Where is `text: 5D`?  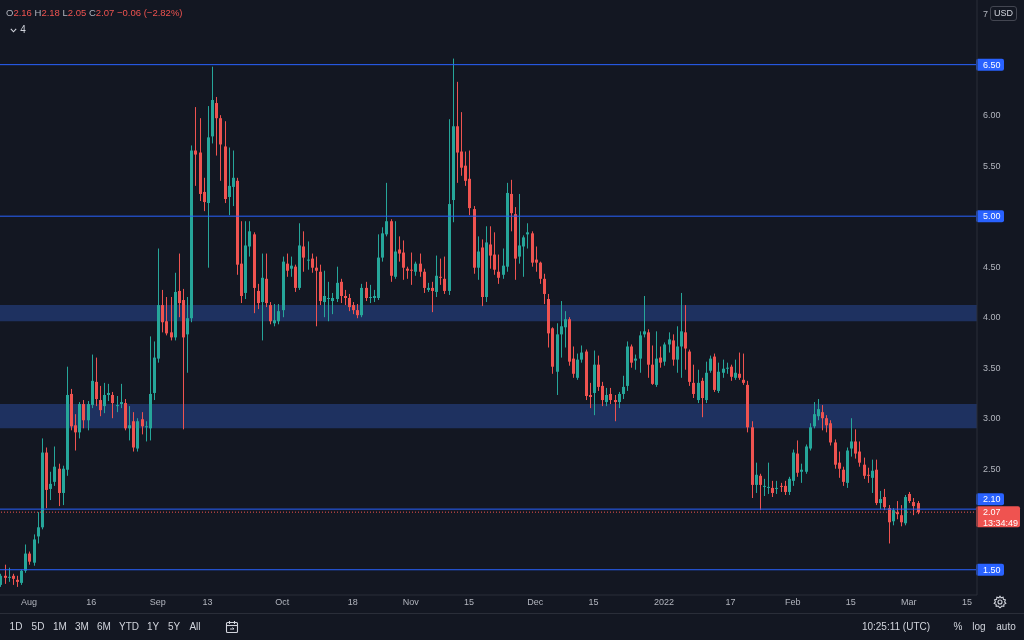
text: 5D is located at coordinates (38, 627).